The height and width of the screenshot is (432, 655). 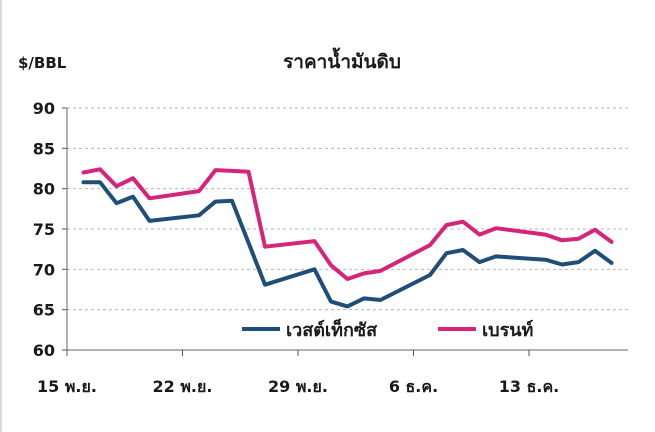 I want to click on x-tick-label-2: 29 พ.ย., so click(x=298, y=386).